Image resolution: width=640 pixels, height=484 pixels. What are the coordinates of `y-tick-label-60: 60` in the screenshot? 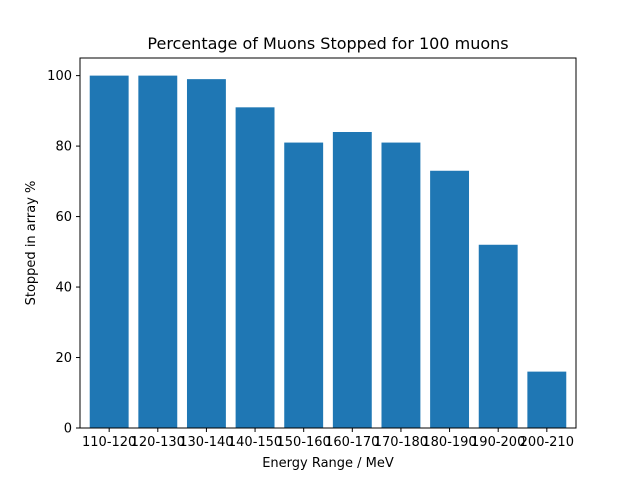 It's located at (63, 217).